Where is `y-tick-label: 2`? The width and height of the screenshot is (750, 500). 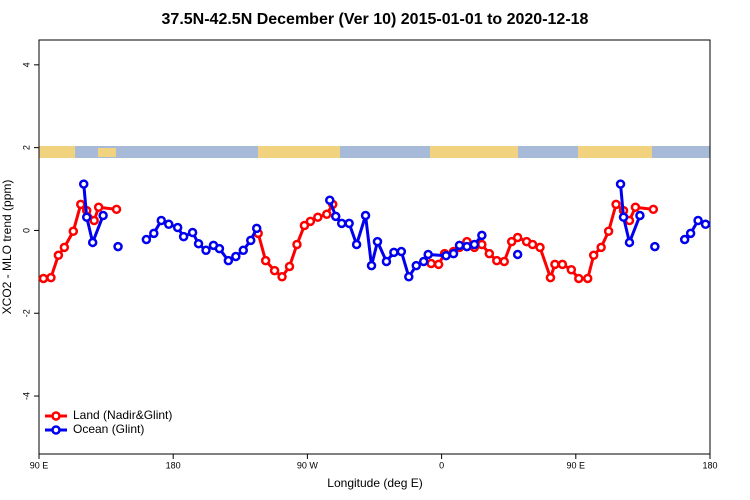
y-tick-label: 2 is located at coordinates (26, 147).